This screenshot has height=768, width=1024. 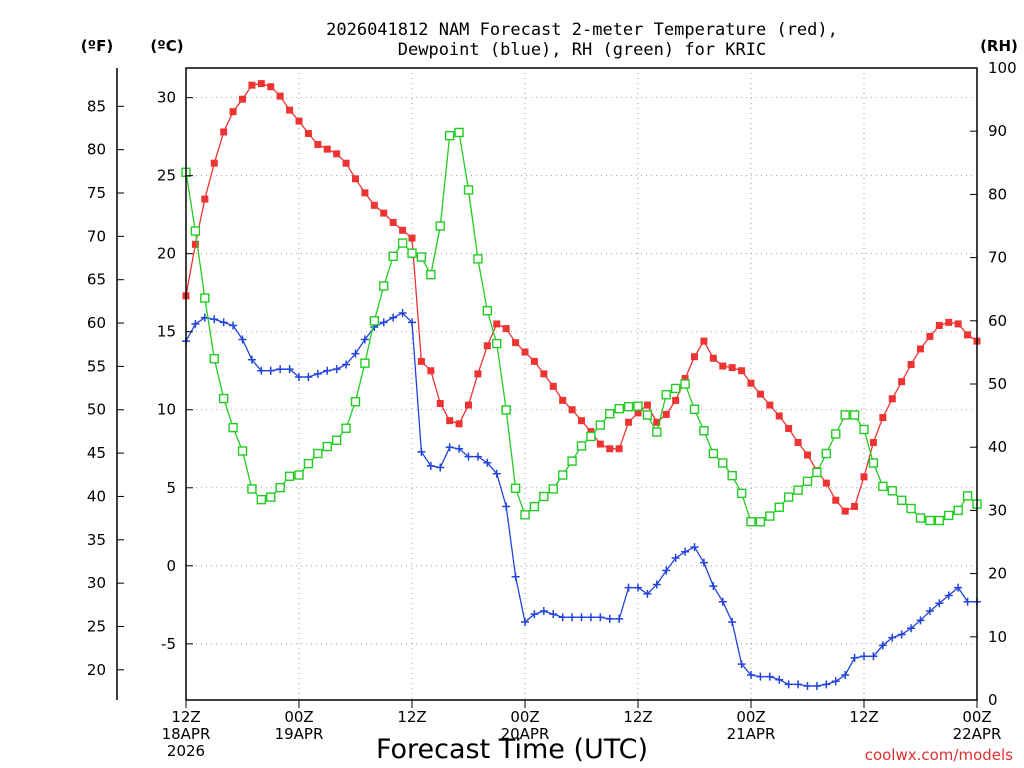 What do you see at coordinates (96, 540) in the screenshot?
I see `fahrenheit-tick-label: 35` at bounding box center [96, 540].